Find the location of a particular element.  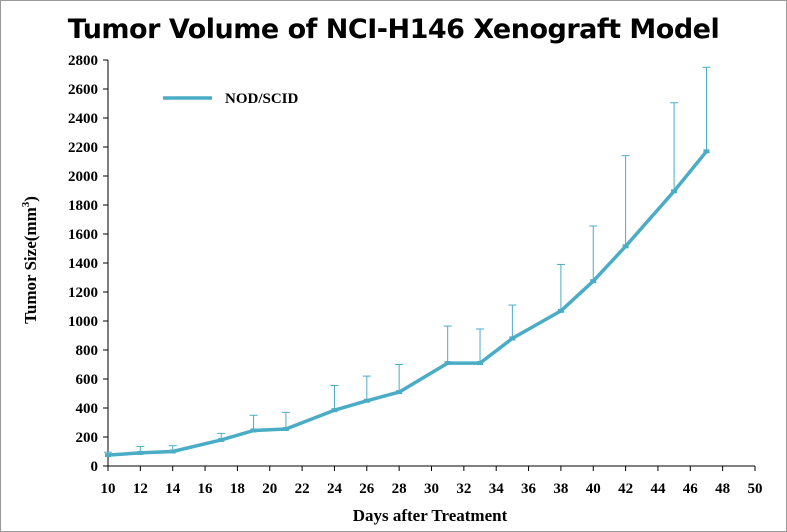

x-tick-label: 50 is located at coordinates (755, 489).